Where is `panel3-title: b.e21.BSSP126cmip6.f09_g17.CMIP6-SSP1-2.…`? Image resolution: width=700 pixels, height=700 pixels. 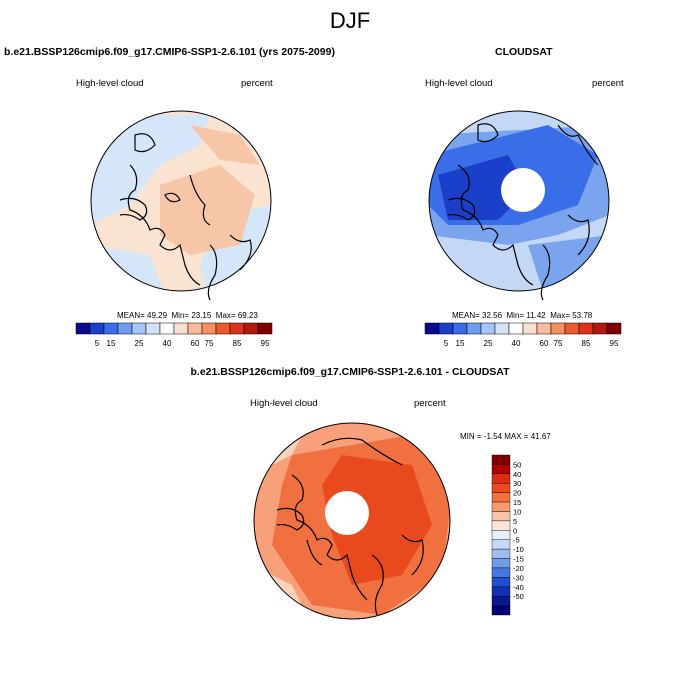
panel3-title: b.e21.BSSP126cmip6.f09_g17.CMIP6-SSP1-2.… is located at coordinates (350, 372).